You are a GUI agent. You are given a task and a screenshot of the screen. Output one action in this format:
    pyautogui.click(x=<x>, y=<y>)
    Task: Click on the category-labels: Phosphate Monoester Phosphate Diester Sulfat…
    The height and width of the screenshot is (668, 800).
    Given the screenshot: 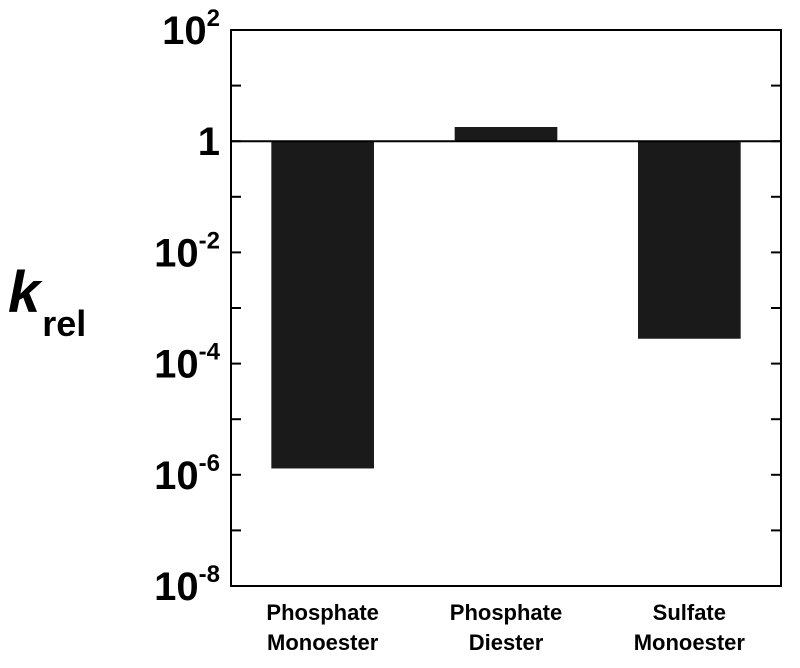 What is the action you would take?
    pyautogui.click(x=505, y=627)
    